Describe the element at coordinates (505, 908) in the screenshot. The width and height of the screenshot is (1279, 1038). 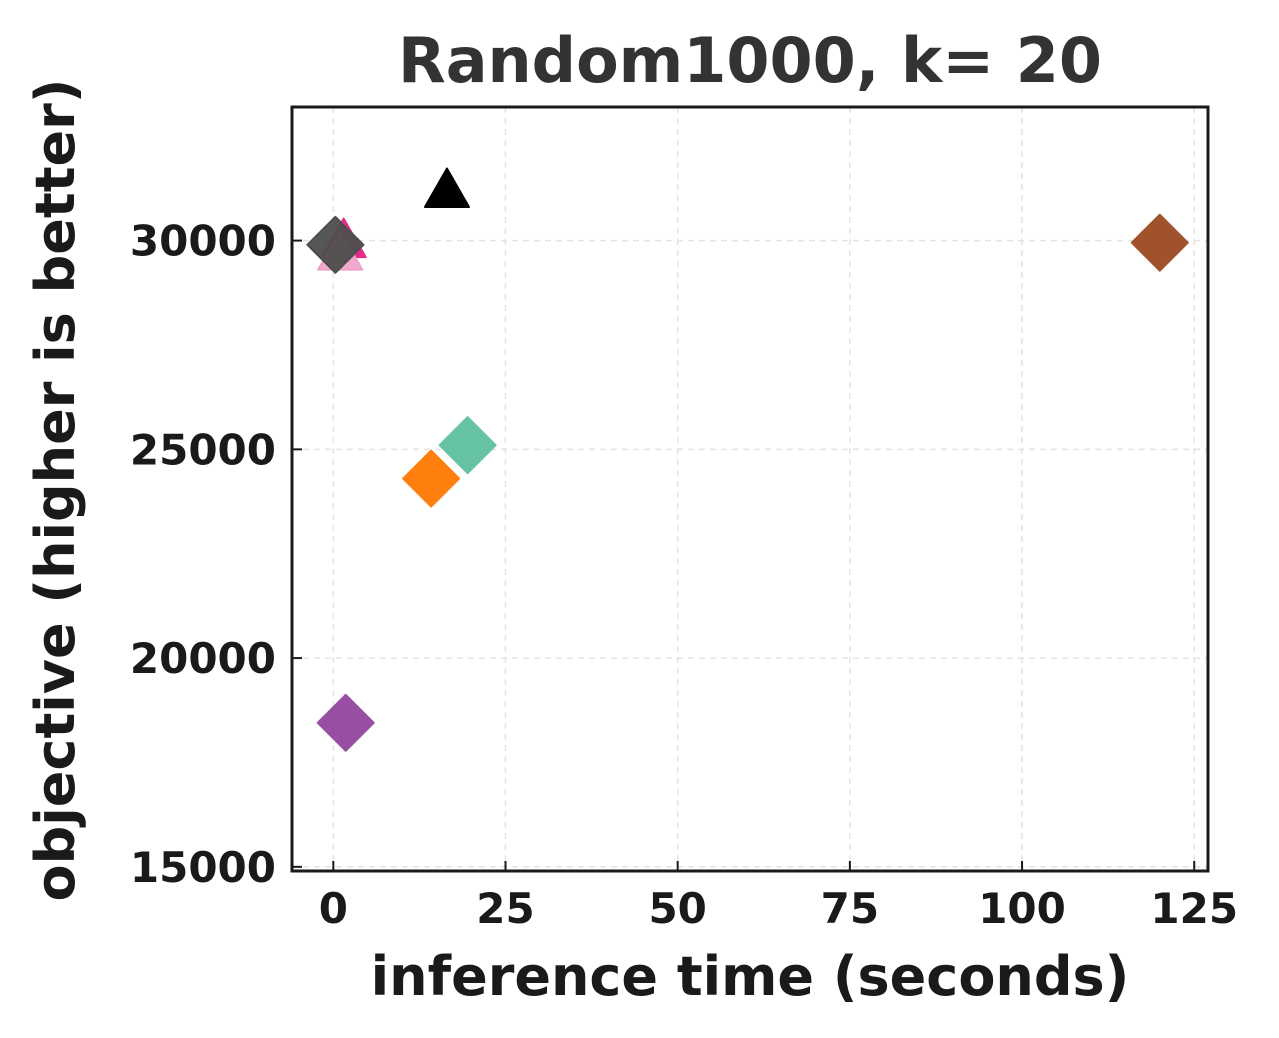
I see `x-tick-label: 25` at that location.